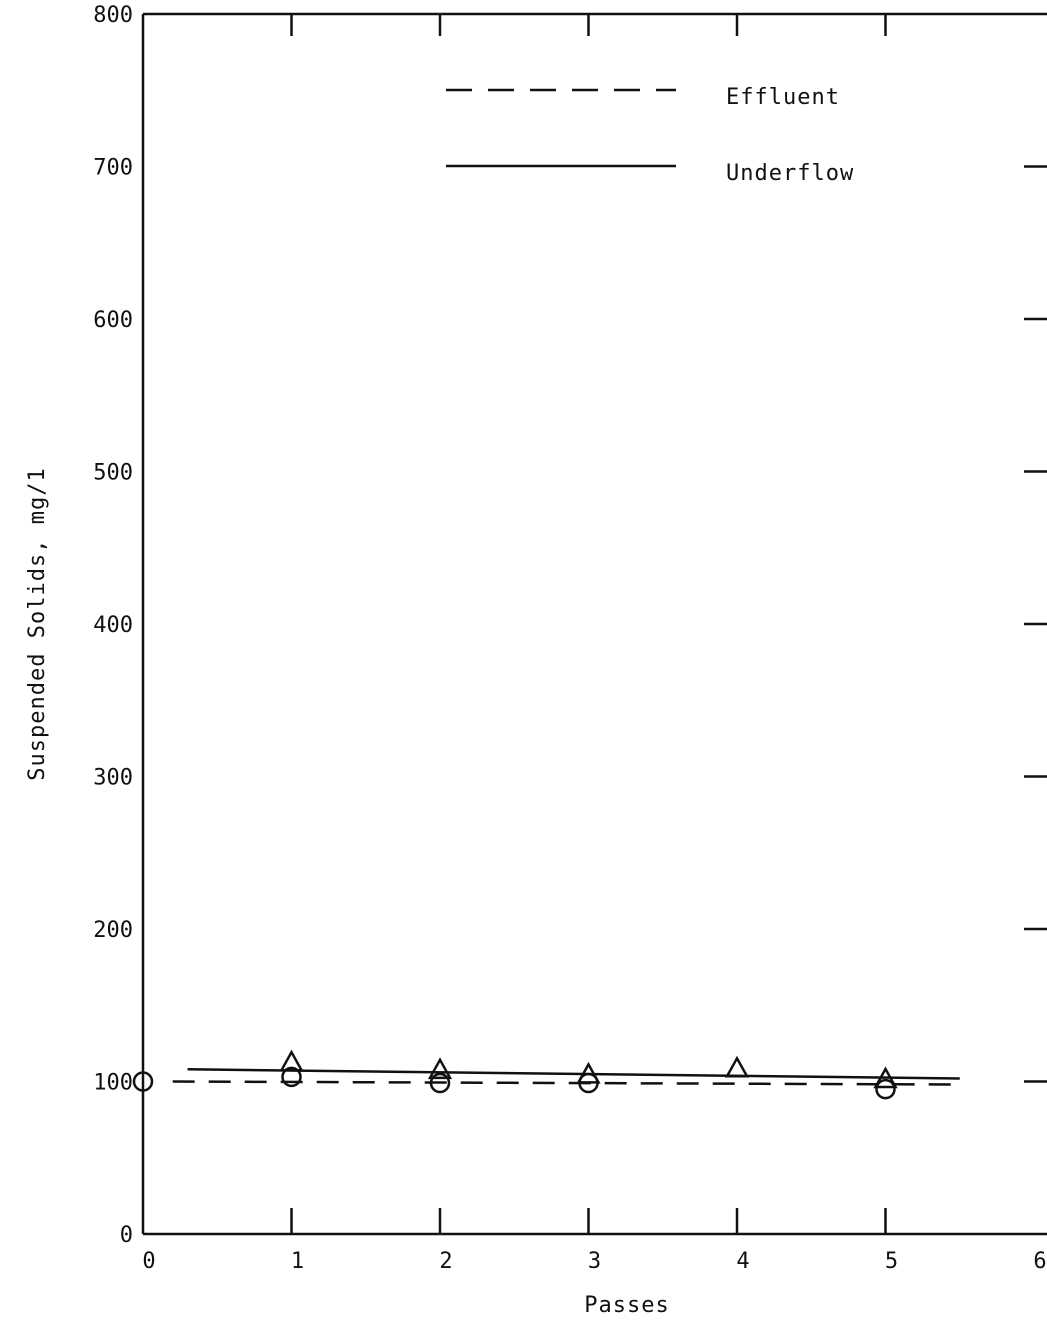 The image size is (1047, 1327). What do you see at coordinates (650, 135) in the screenshot?
I see `legend: Effluent Underflow` at bounding box center [650, 135].